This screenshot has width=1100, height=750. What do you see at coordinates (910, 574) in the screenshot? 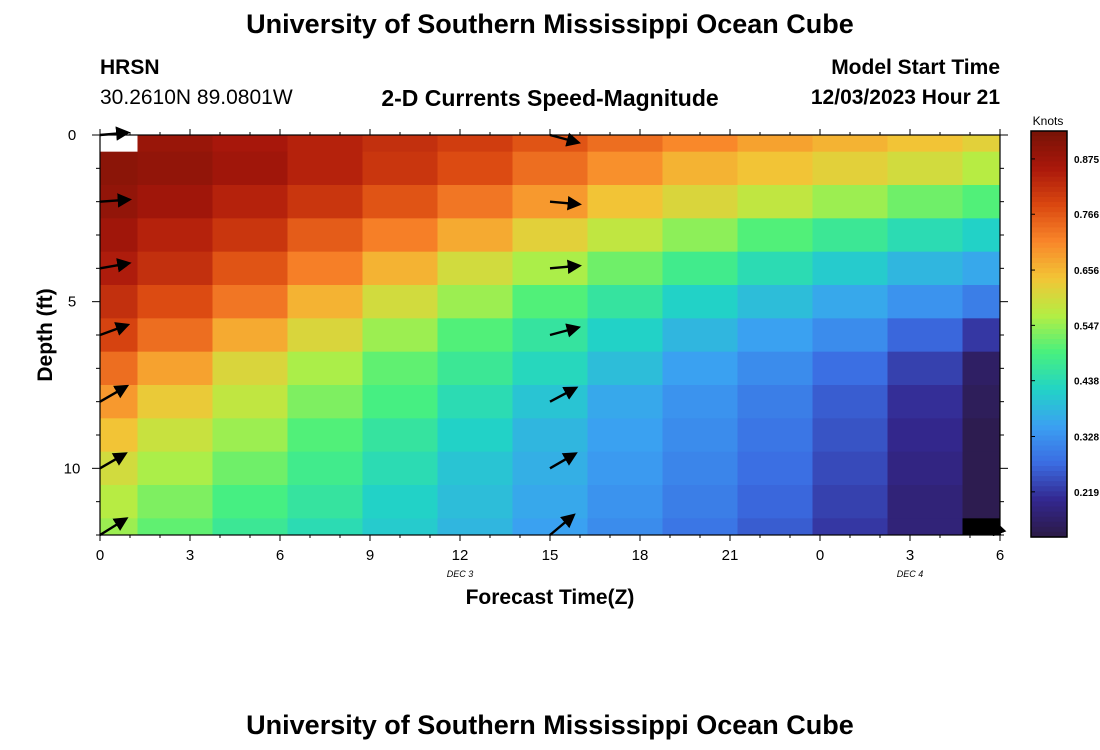
I see `date-label: DEC 4` at bounding box center [910, 574].